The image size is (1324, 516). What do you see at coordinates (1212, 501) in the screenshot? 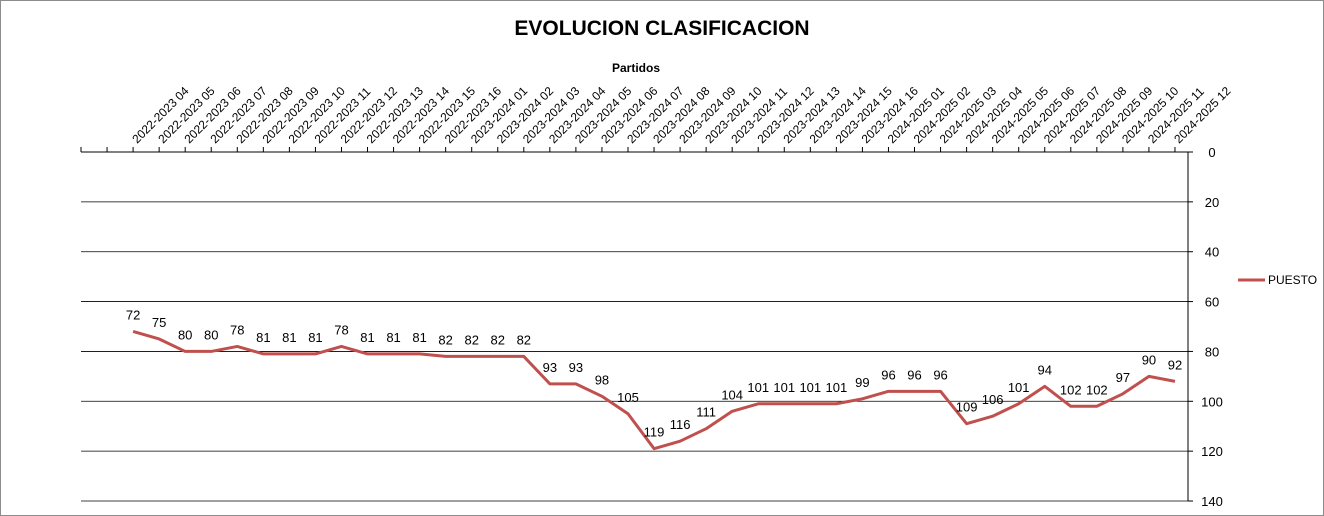
I see `y-tick-label: 140` at bounding box center [1212, 501].